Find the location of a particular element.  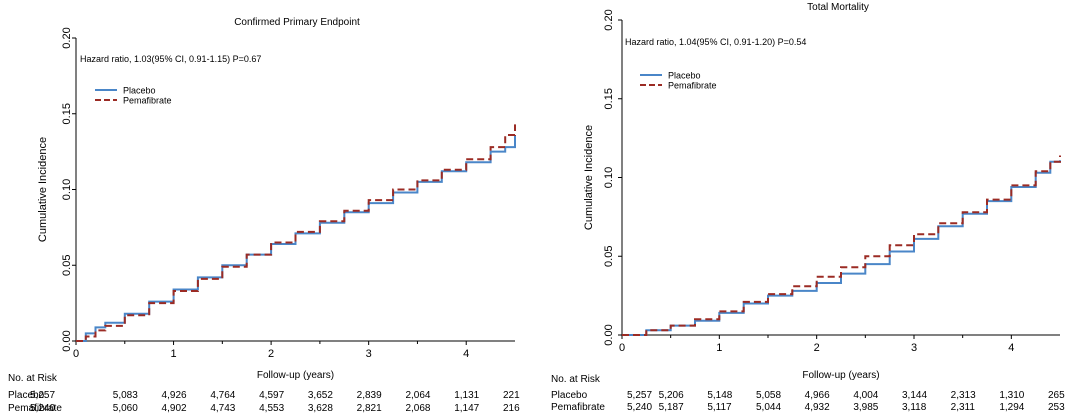

risk-cell: 265 is located at coordinates (1056, 395).